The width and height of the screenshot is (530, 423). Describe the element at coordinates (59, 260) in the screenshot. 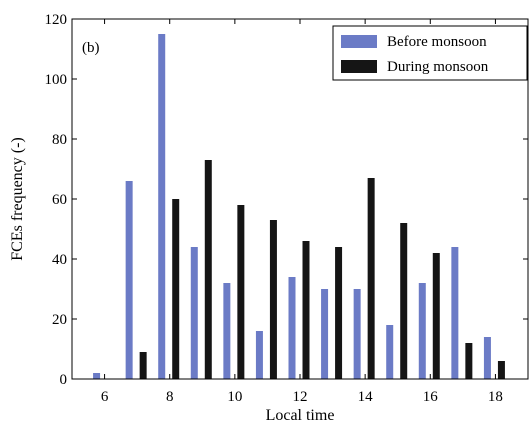

I see `y-tick-label: 40` at that location.